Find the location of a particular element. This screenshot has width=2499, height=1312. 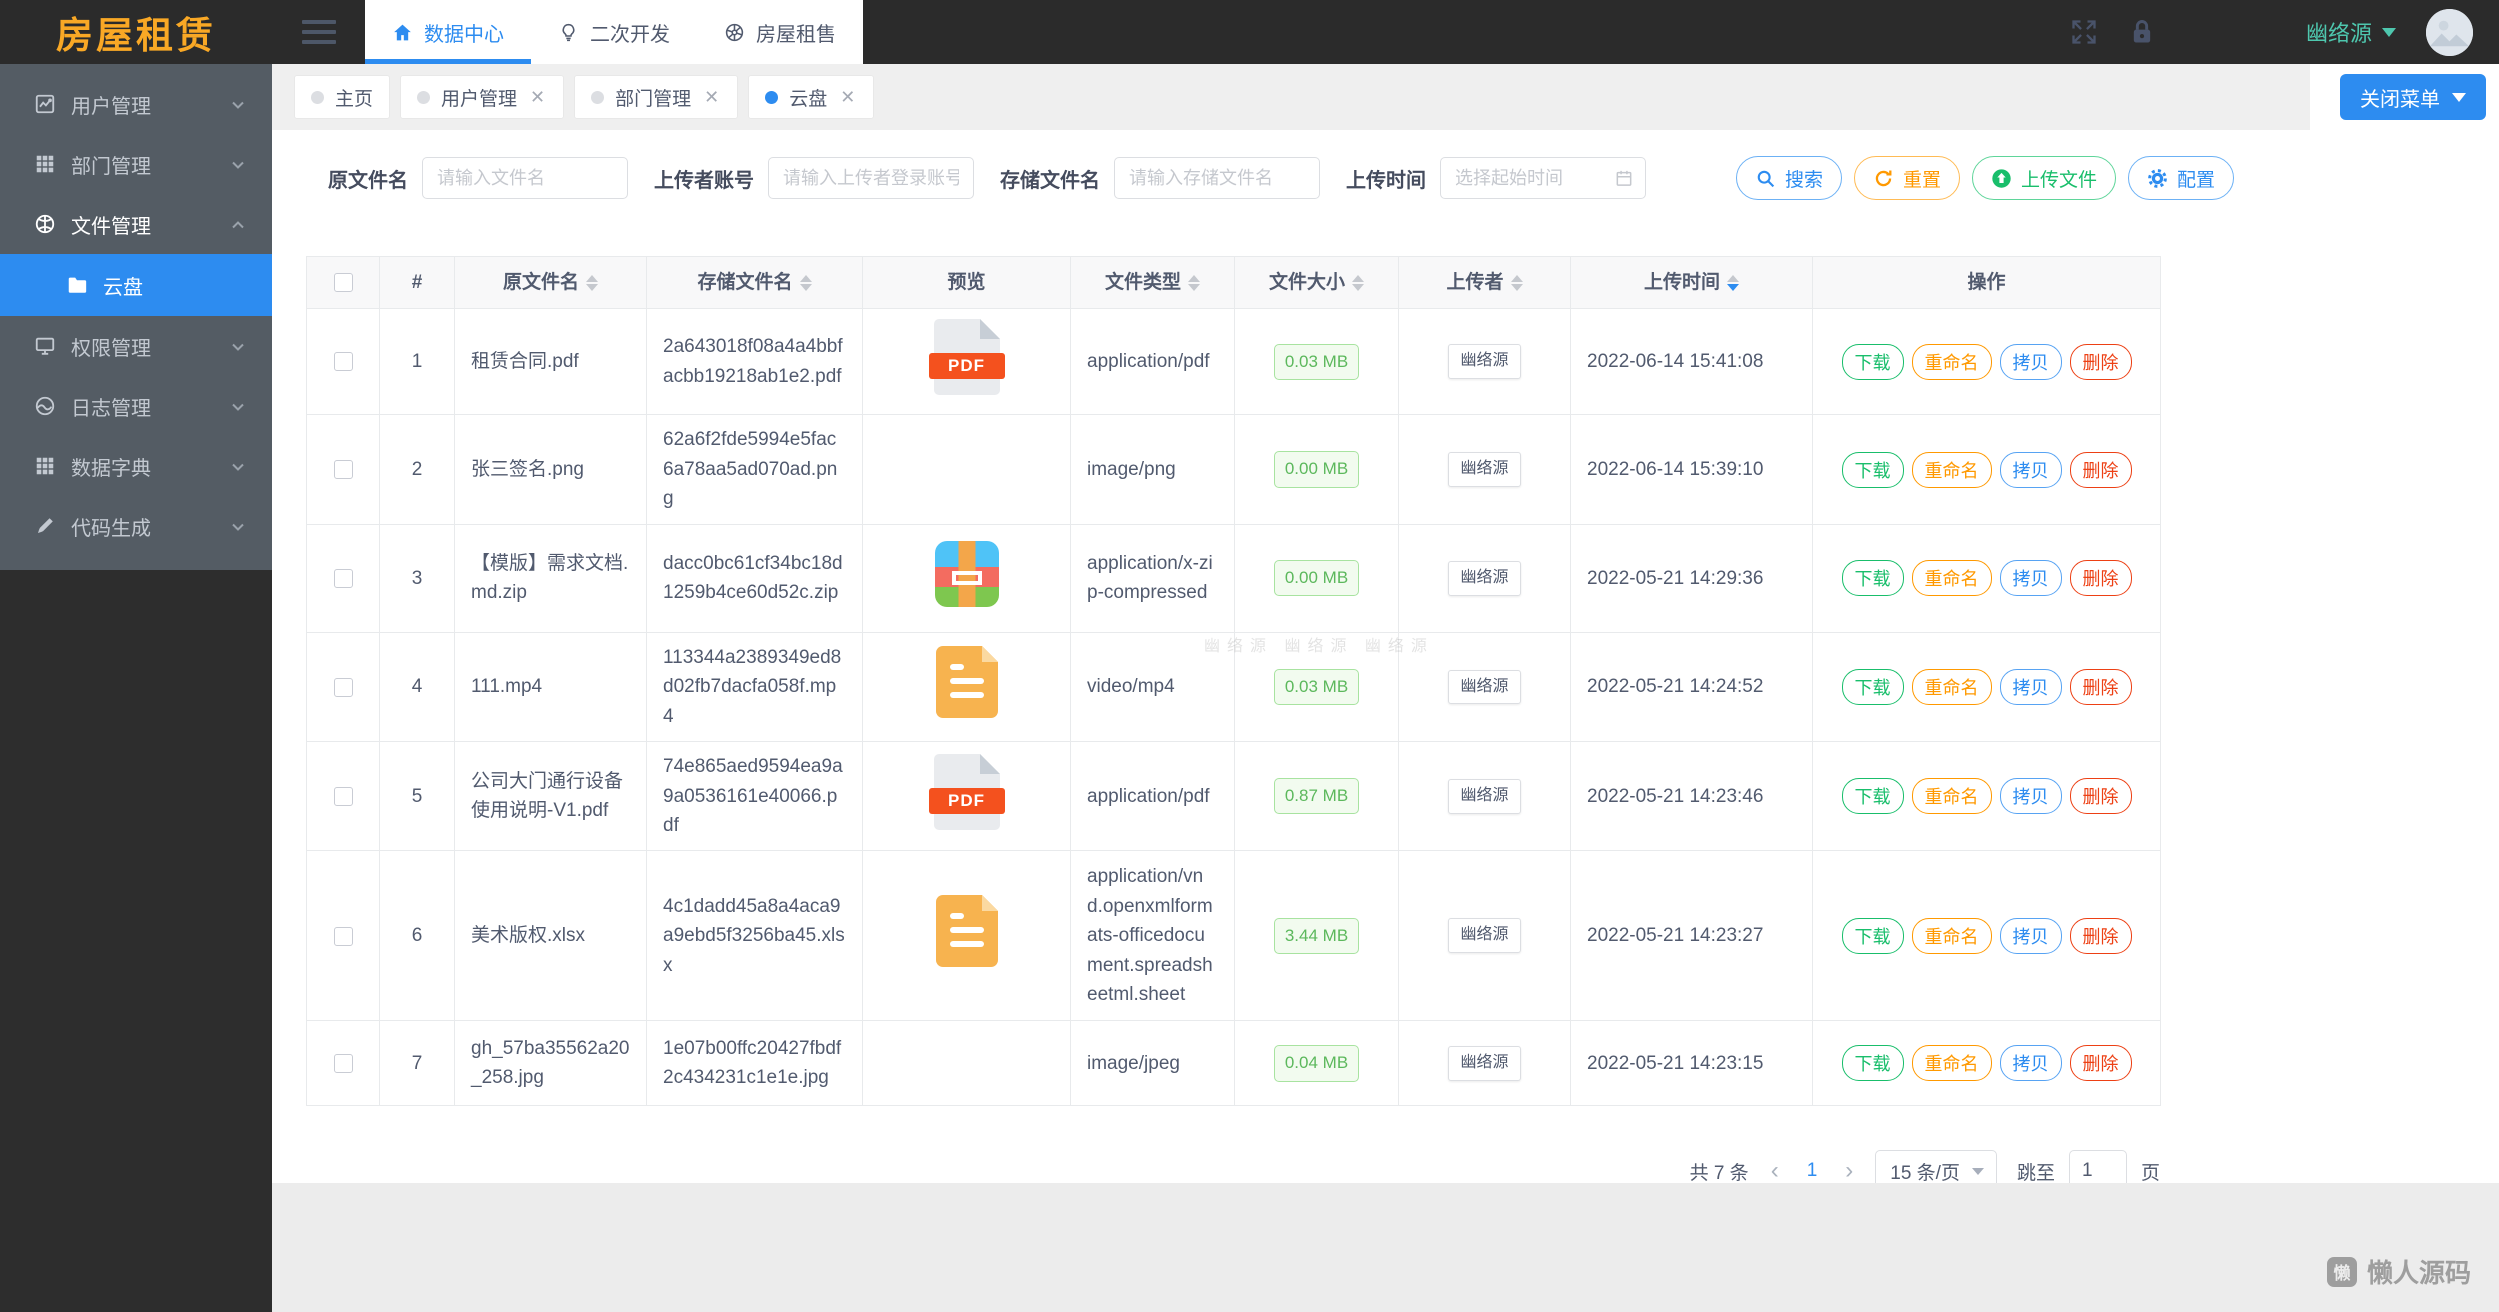

hamburger-menu-icon is located at coordinates (318, 32).